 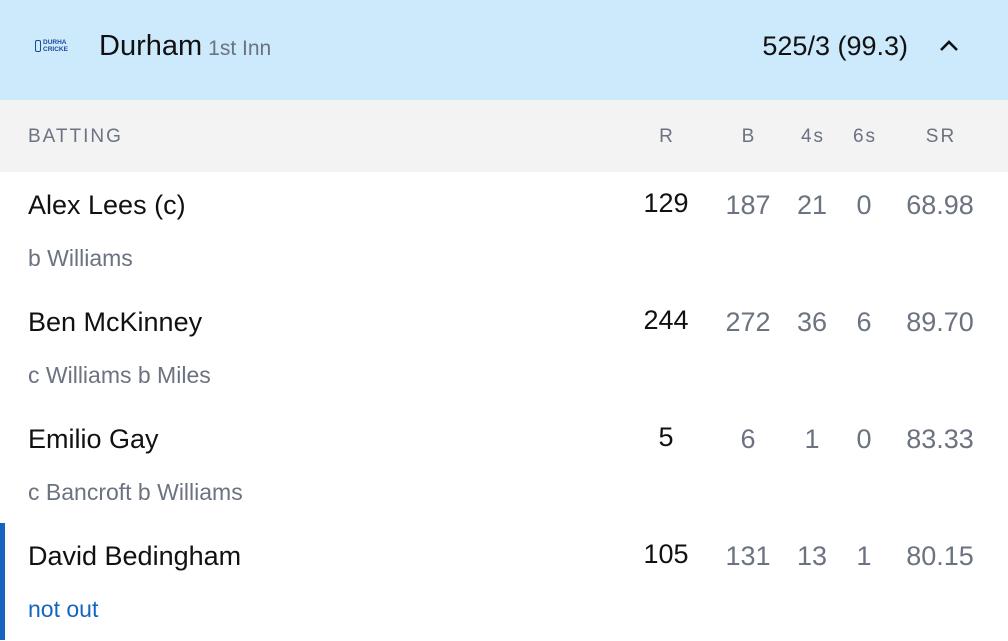 I want to click on batter-name: Emilio Gay, so click(x=93, y=439).